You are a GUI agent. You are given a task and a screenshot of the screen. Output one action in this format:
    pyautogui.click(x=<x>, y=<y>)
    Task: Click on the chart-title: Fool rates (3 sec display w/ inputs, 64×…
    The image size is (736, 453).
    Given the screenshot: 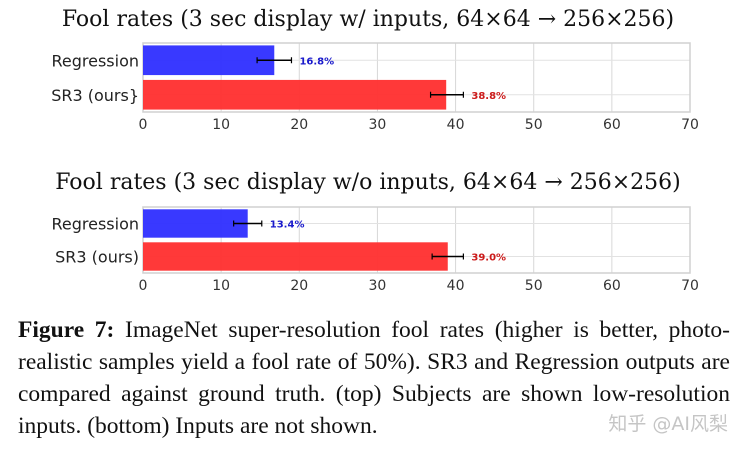 What is the action you would take?
    pyautogui.click(x=368, y=19)
    